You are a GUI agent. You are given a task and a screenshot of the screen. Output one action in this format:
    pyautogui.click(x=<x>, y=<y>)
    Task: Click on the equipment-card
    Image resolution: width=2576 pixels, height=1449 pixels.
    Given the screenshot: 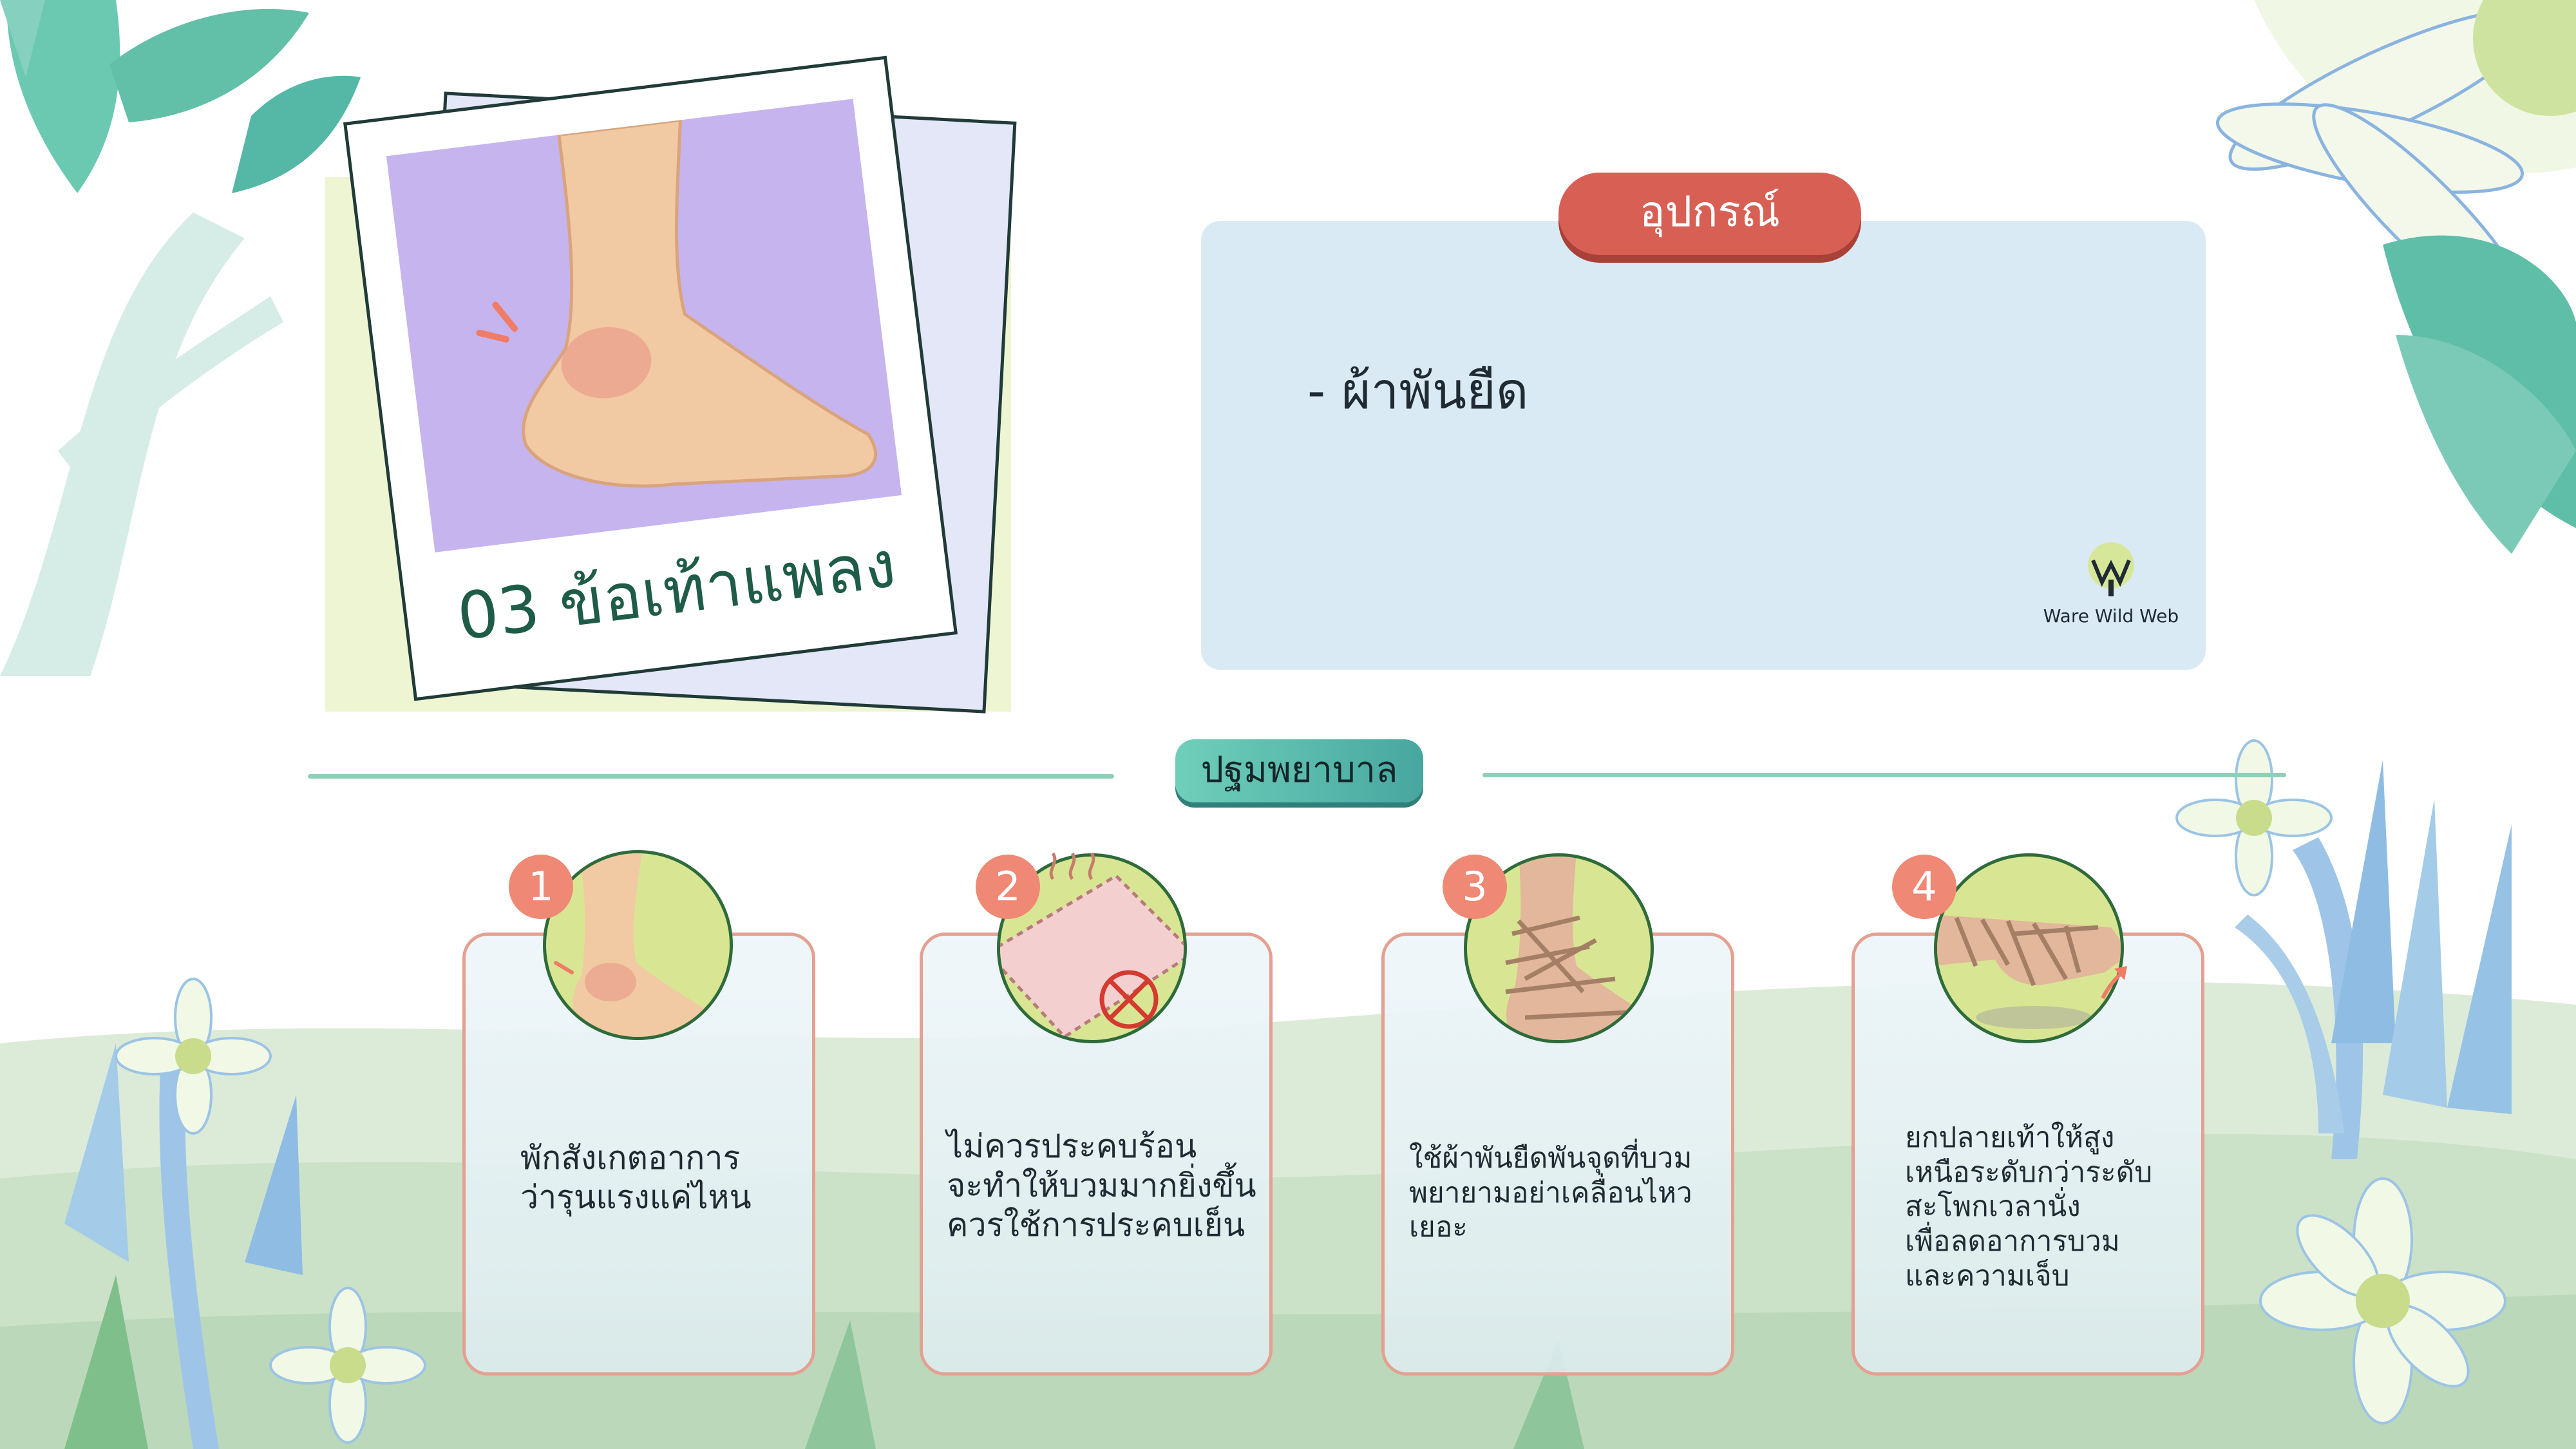 What is the action you would take?
    pyautogui.click(x=1704, y=446)
    